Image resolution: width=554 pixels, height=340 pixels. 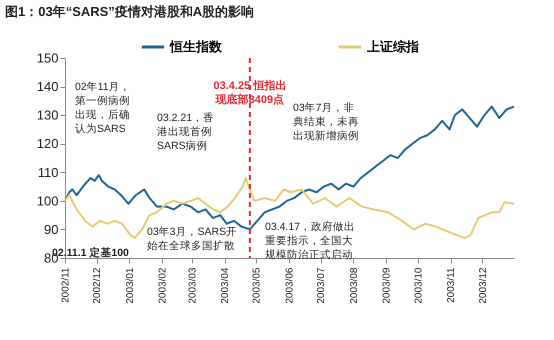 What do you see at coordinates (47, 58) in the screenshot?
I see `y-tick-label: 150` at bounding box center [47, 58].